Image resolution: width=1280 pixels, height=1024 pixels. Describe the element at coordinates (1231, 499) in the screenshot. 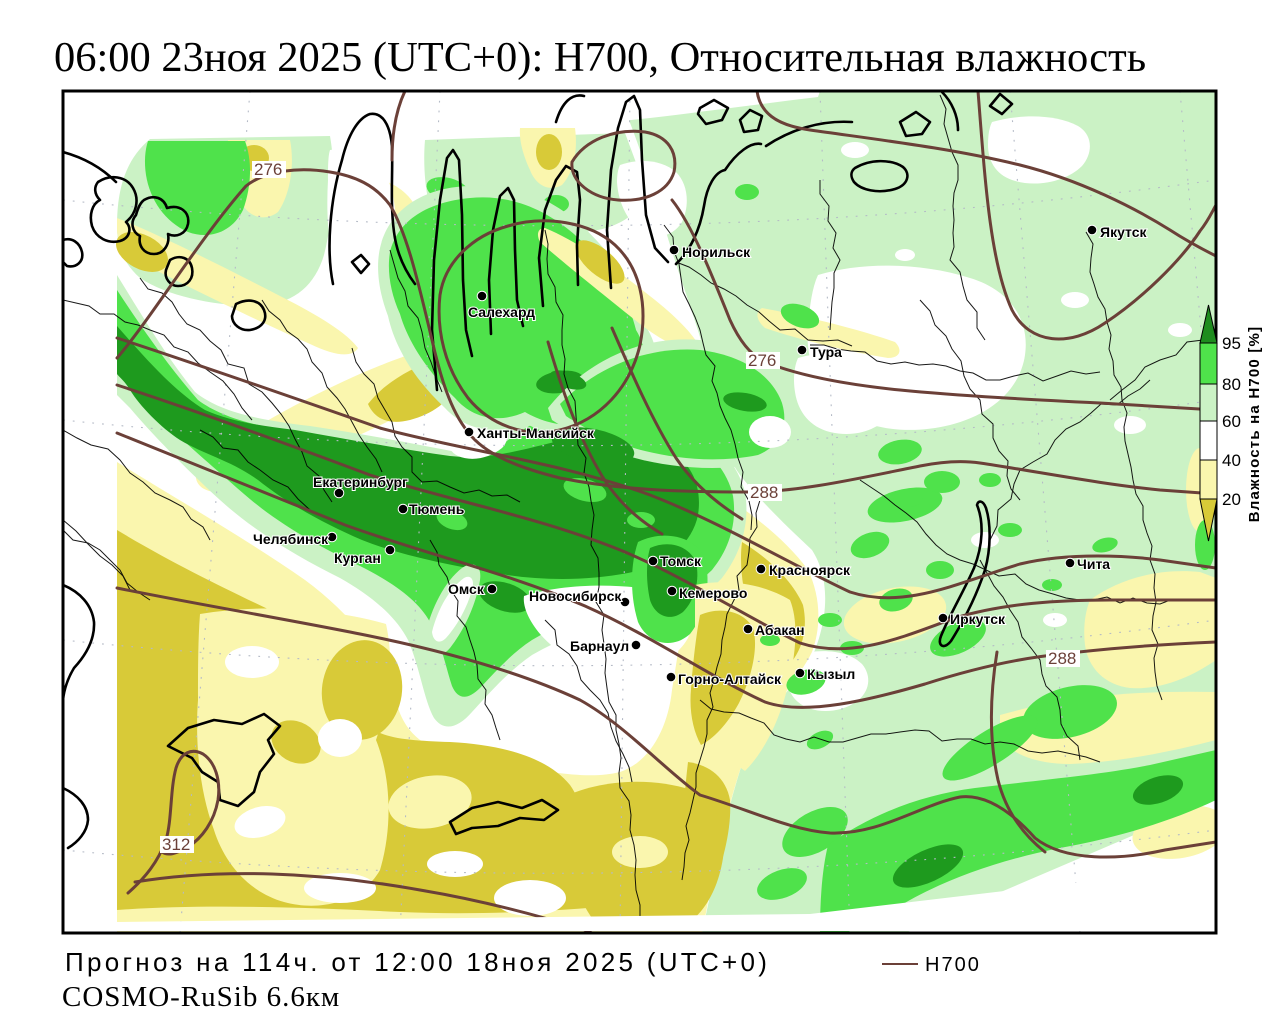

I see `svg-text: 20` at that location.